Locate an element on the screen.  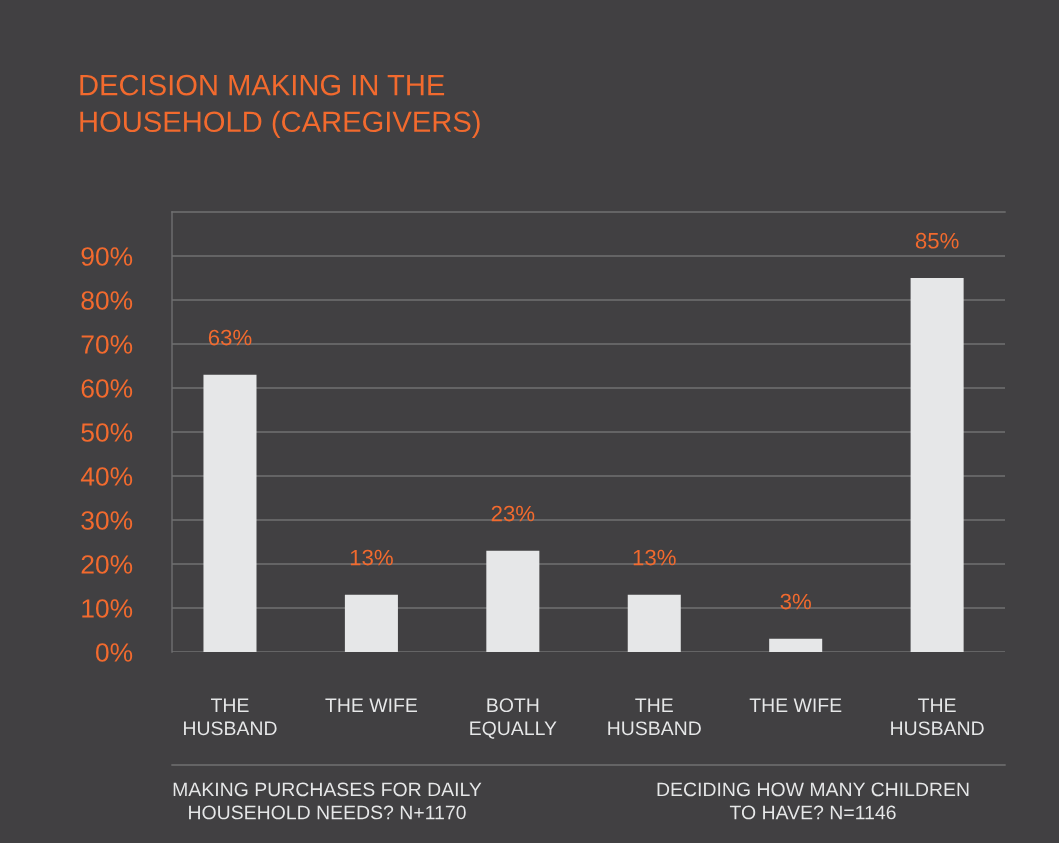
y-tick-label: 40% is located at coordinates (106, 476).